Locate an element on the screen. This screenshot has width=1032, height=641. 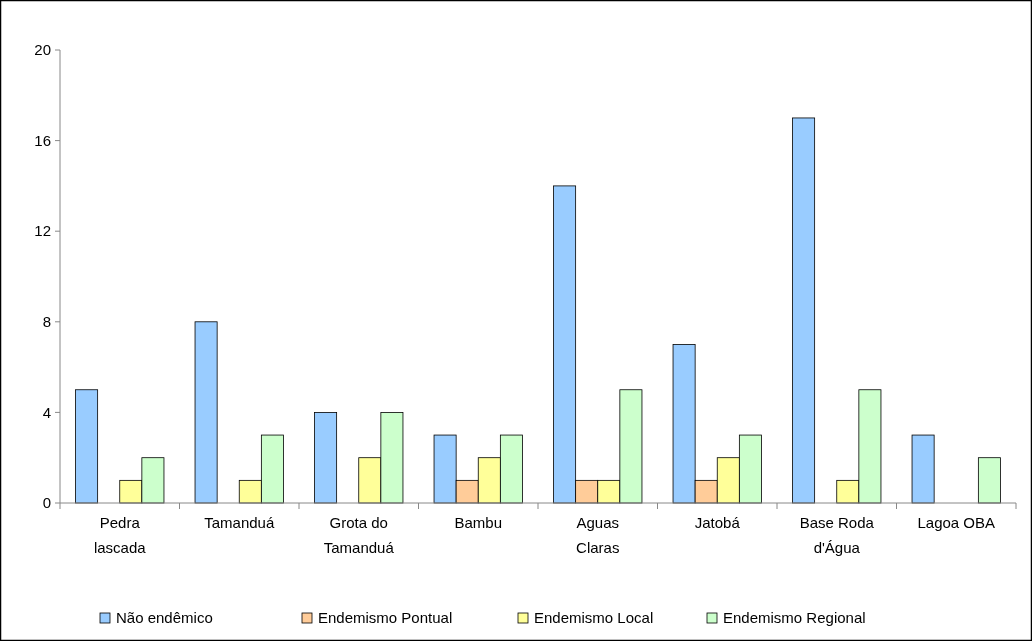
x-tick-label: Grota do Tamanduá is located at coordinates (359, 535).